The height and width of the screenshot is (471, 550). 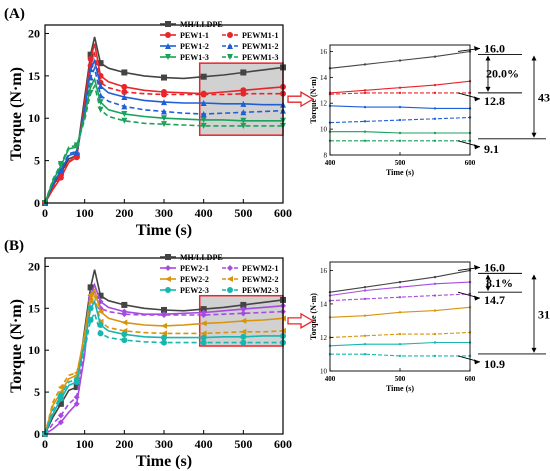 I want to click on inset-x-tick-label: 400, so click(x=330, y=163).